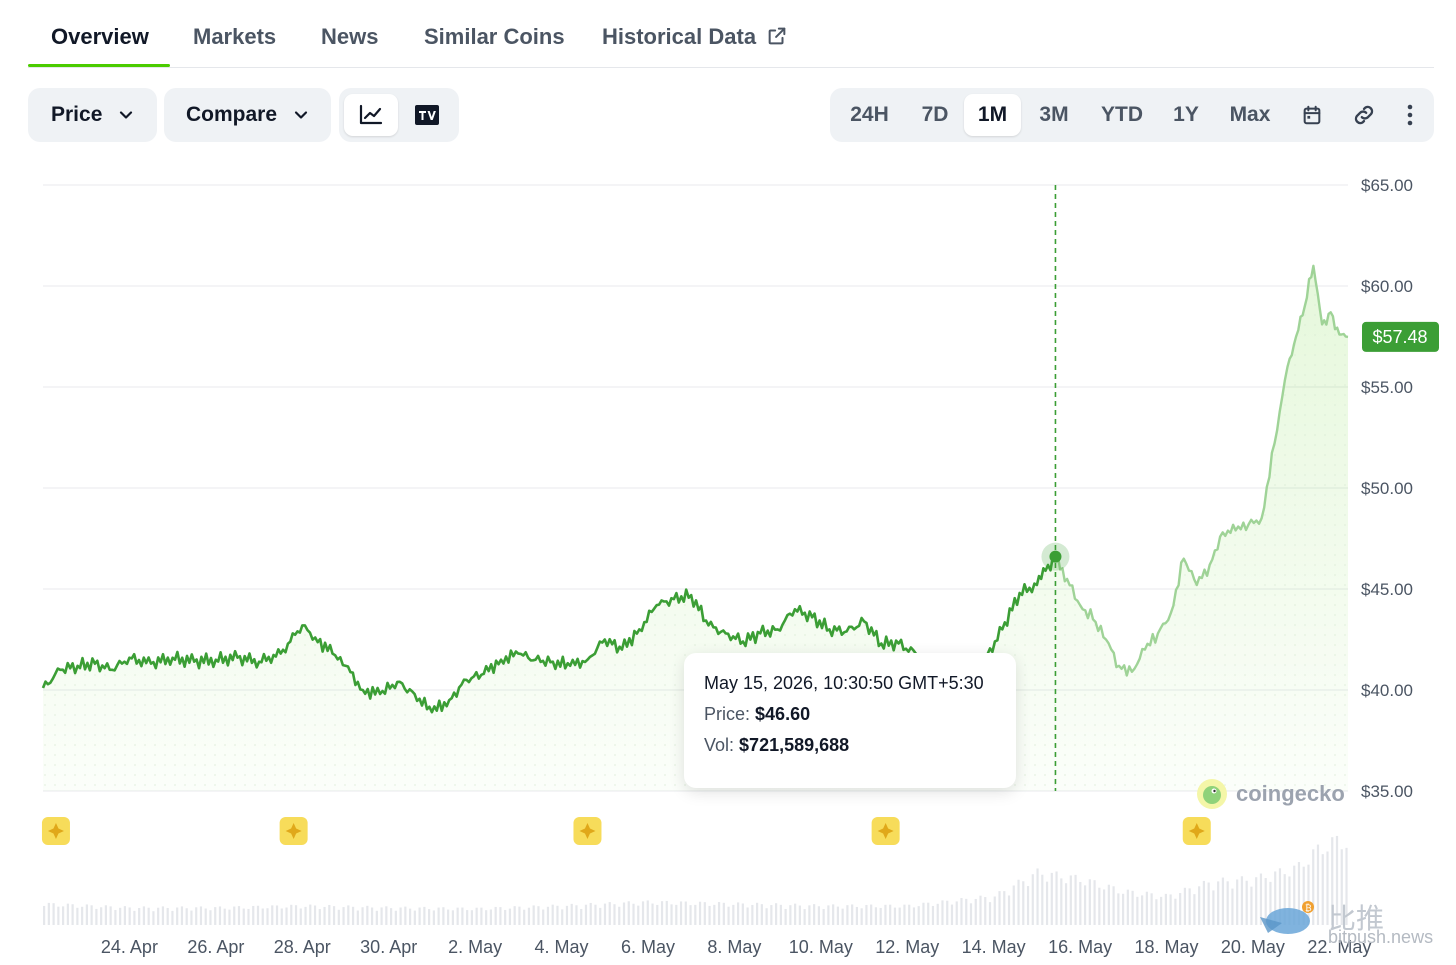 The image size is (1456, 965). I want to click on tab-historical-data: Historical Data, so click(695, 37).